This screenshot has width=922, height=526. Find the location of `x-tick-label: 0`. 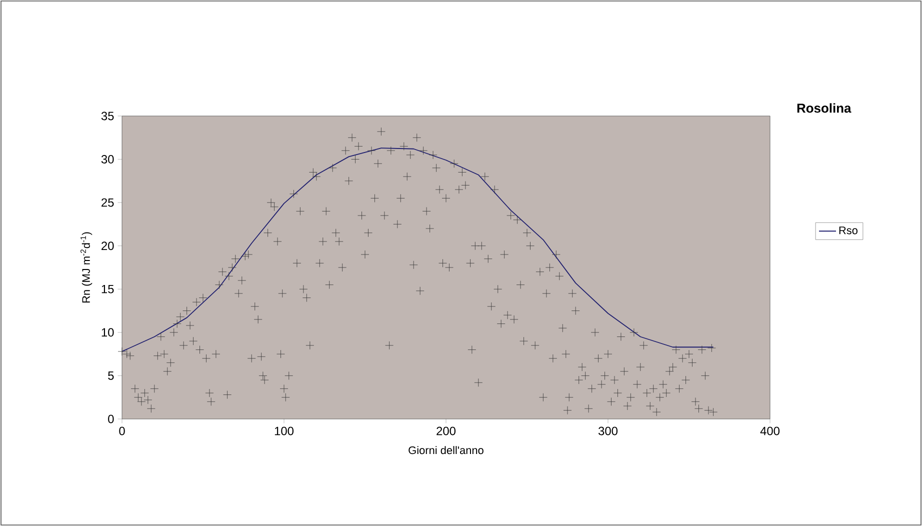

x-tick-label: 0 is located at coordinates (122, 431).